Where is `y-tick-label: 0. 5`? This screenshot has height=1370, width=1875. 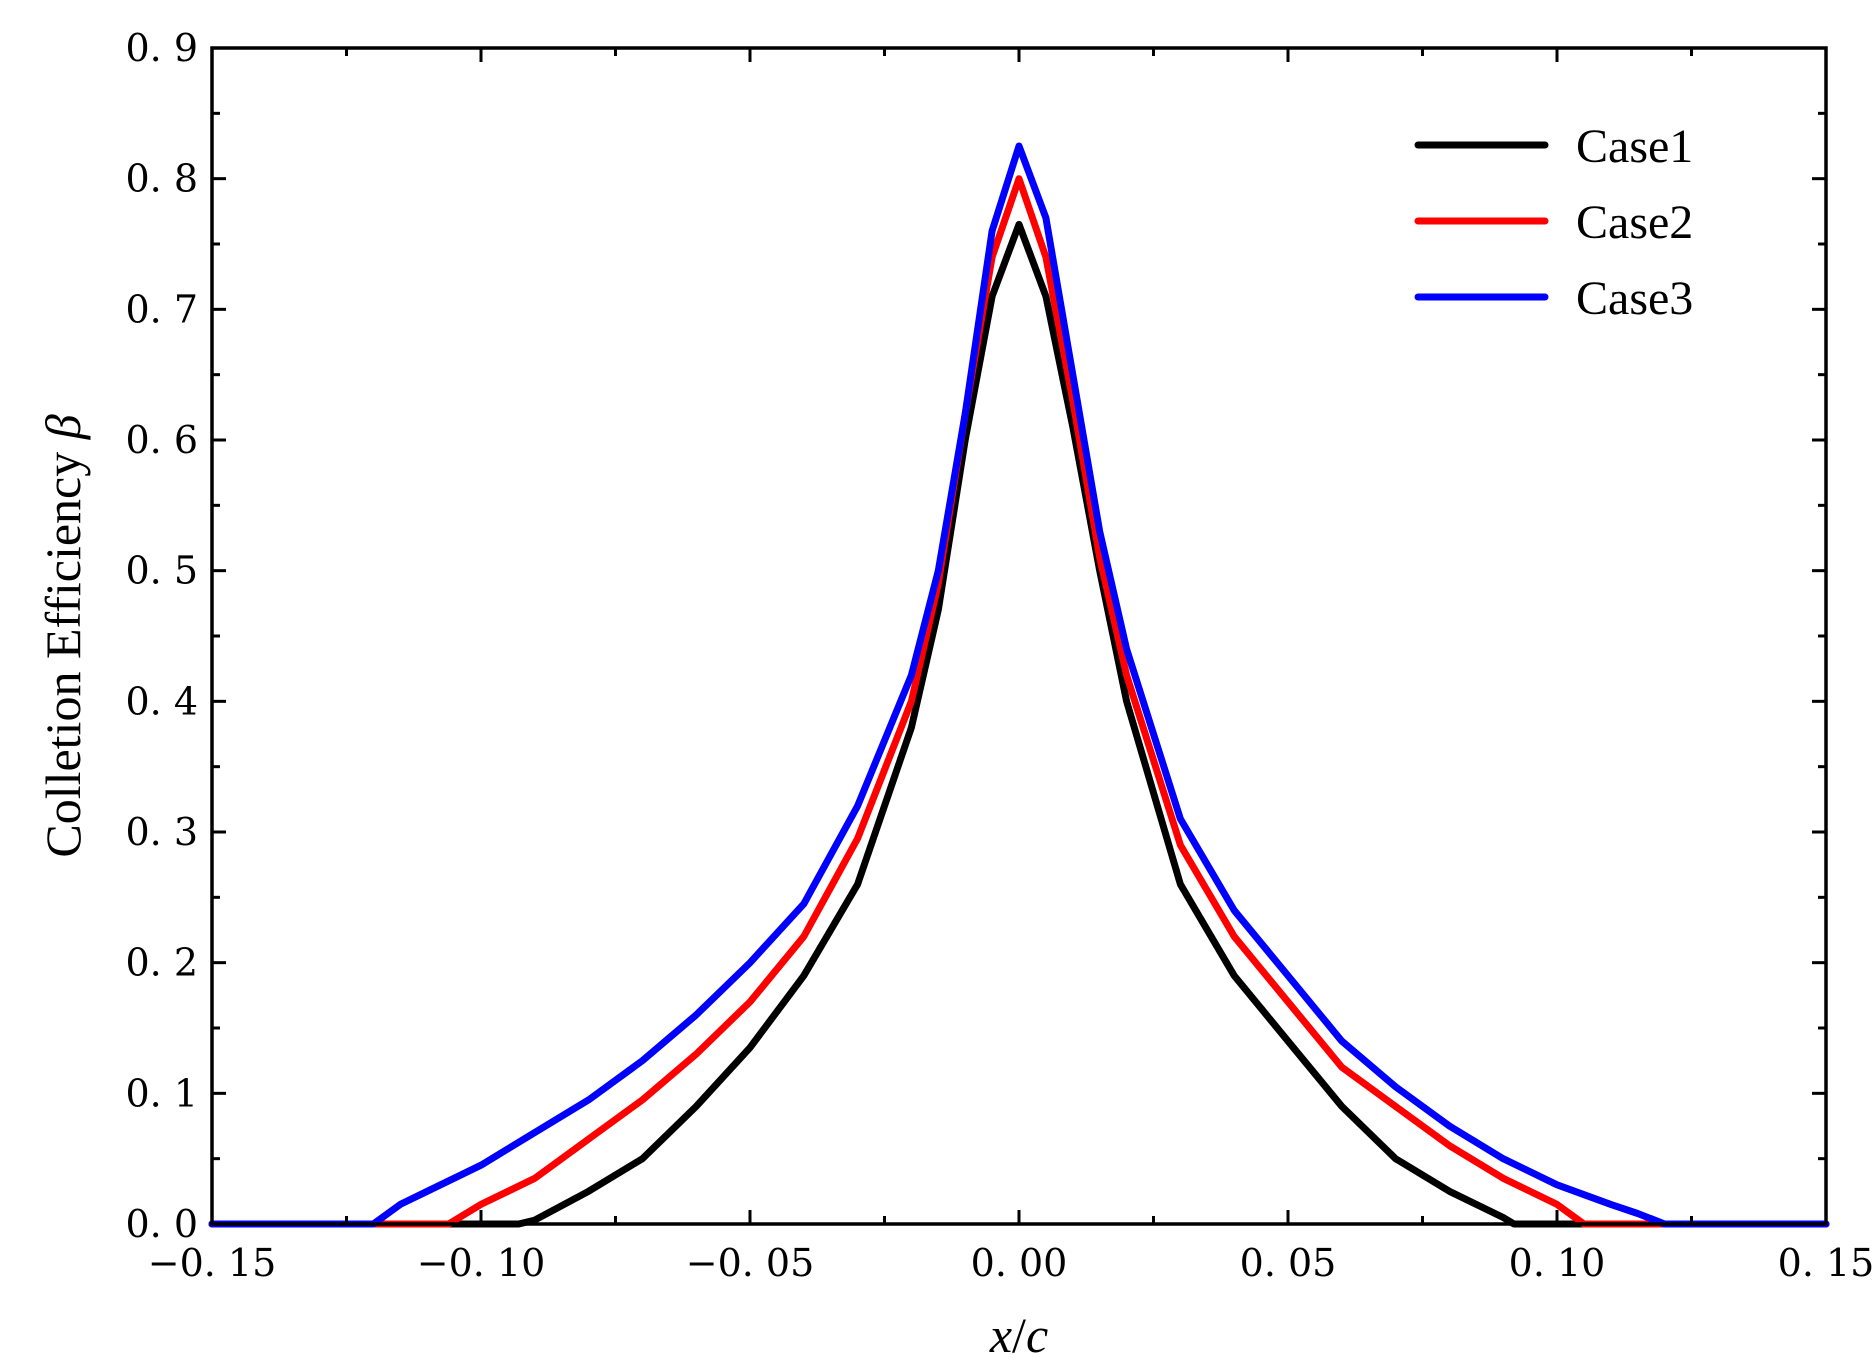
y-tick-label: 0. 5 is located at coordinates (161, 571).